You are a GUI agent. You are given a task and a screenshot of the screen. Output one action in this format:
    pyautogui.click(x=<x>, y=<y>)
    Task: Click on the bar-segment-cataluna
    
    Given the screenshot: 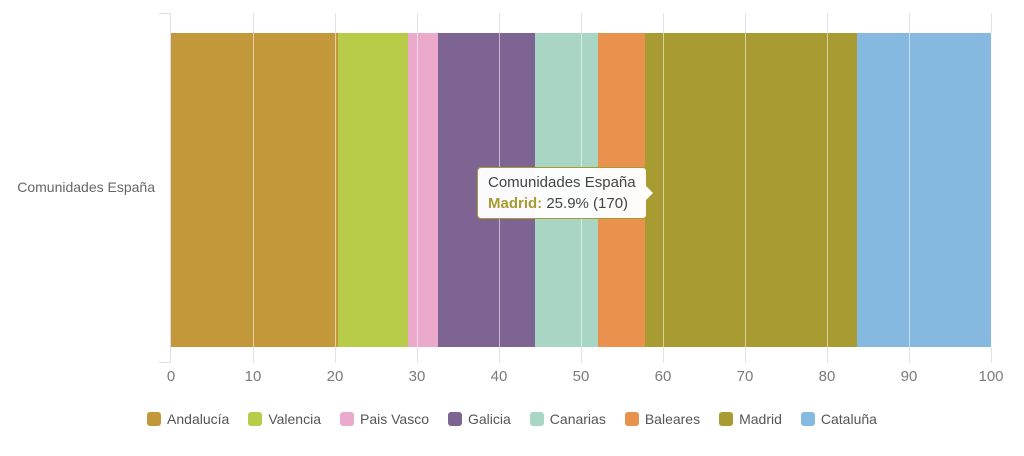 What is the action you would take?
    pyautogui.click(x=924, y=190)
    